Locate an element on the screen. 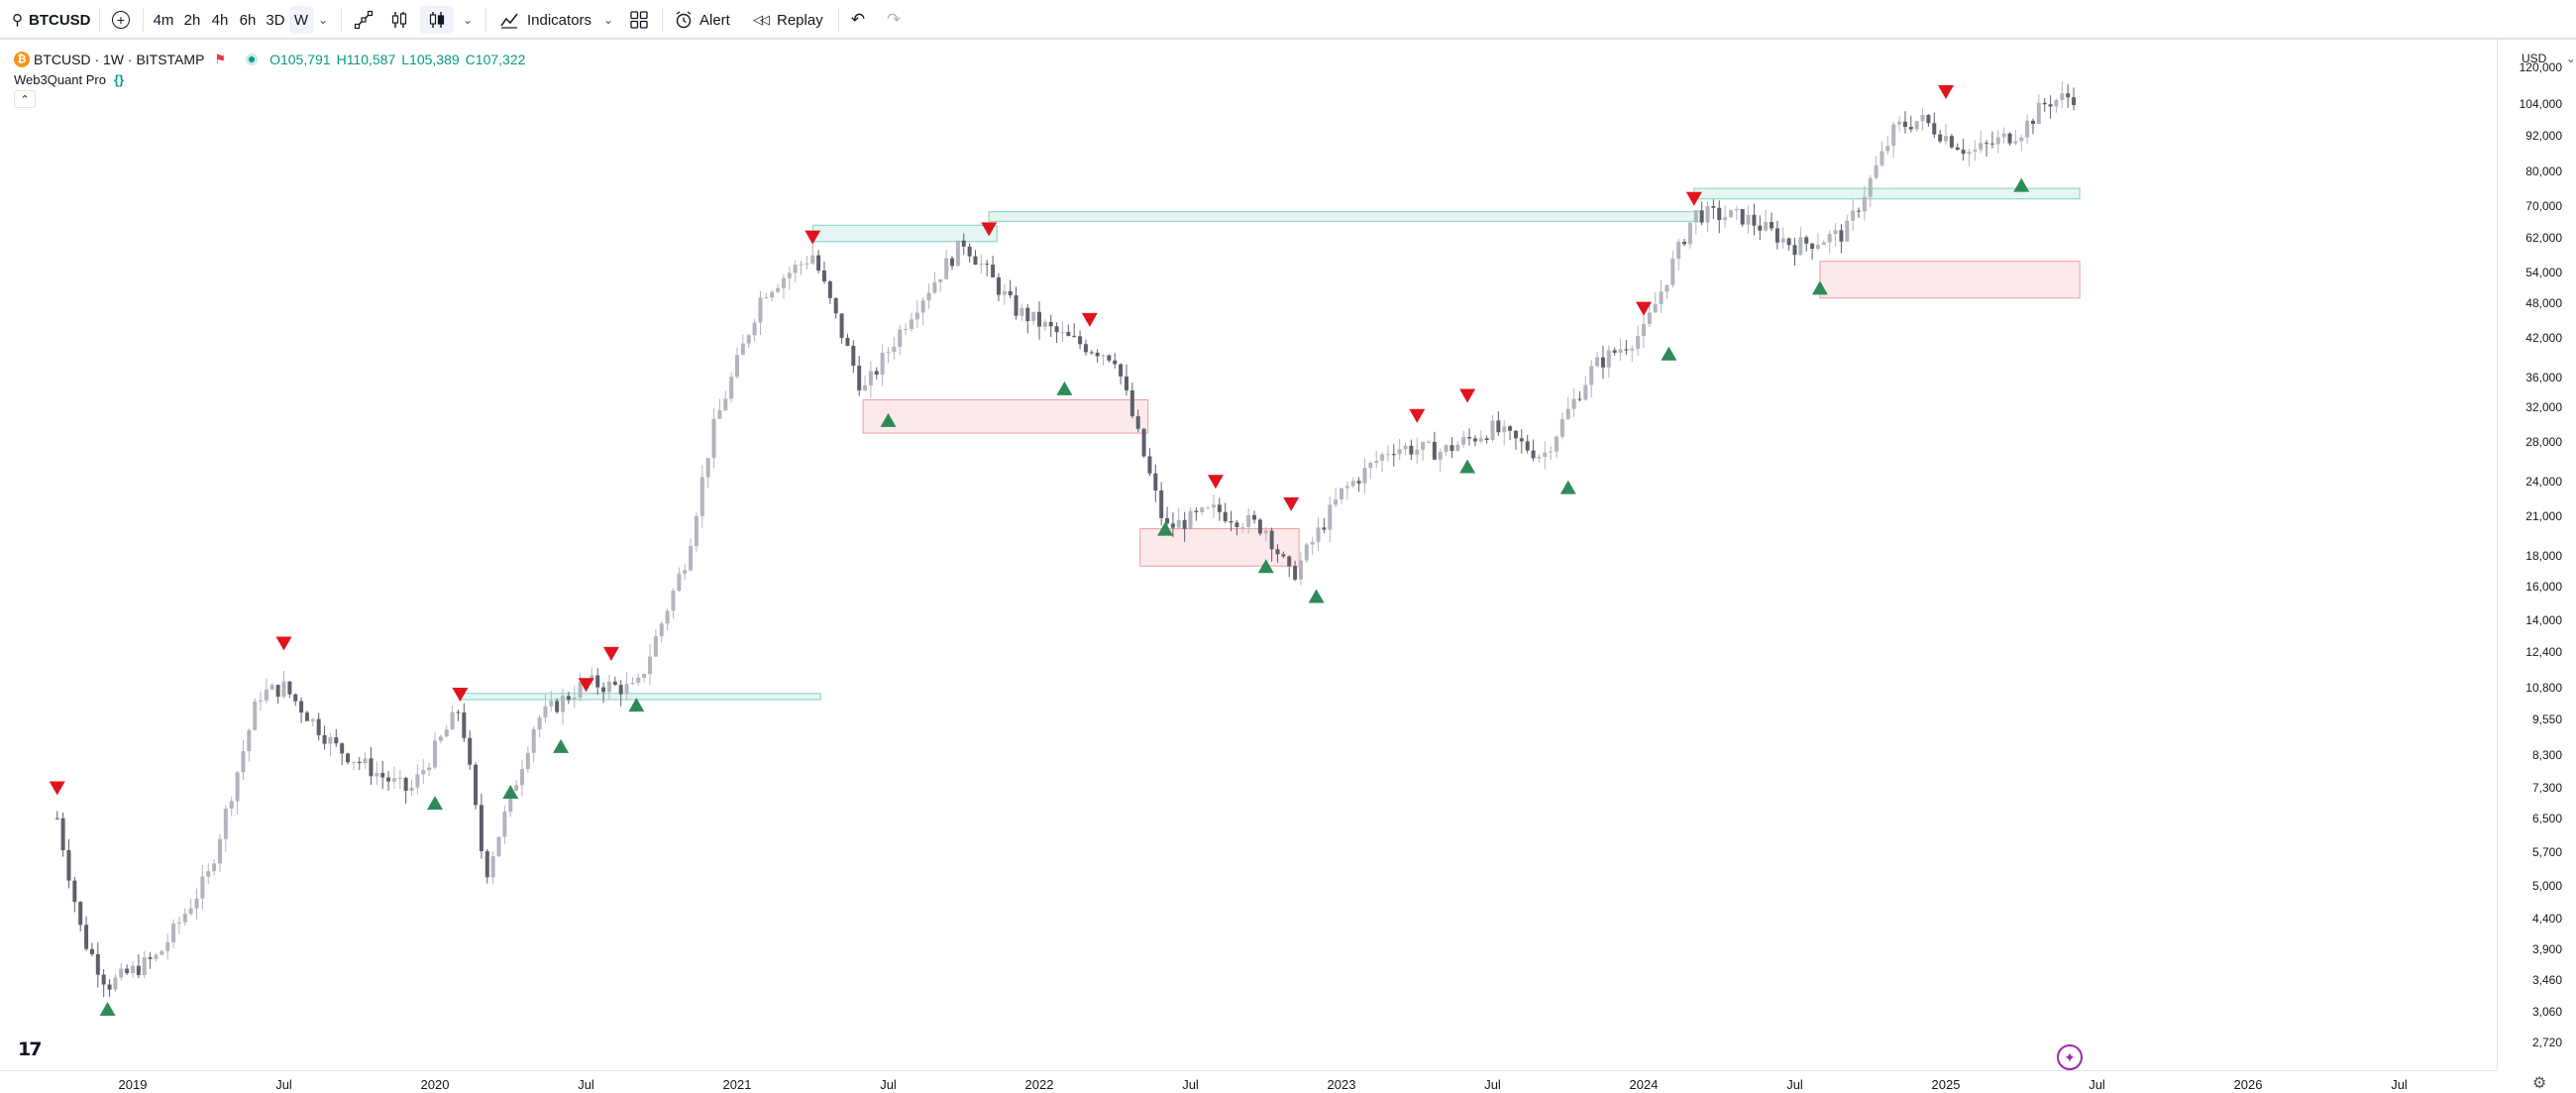 The height and width of the screenshot is (1093, 2576). indicators-dropdown: ⌄ is located at coordinates (608, 20).